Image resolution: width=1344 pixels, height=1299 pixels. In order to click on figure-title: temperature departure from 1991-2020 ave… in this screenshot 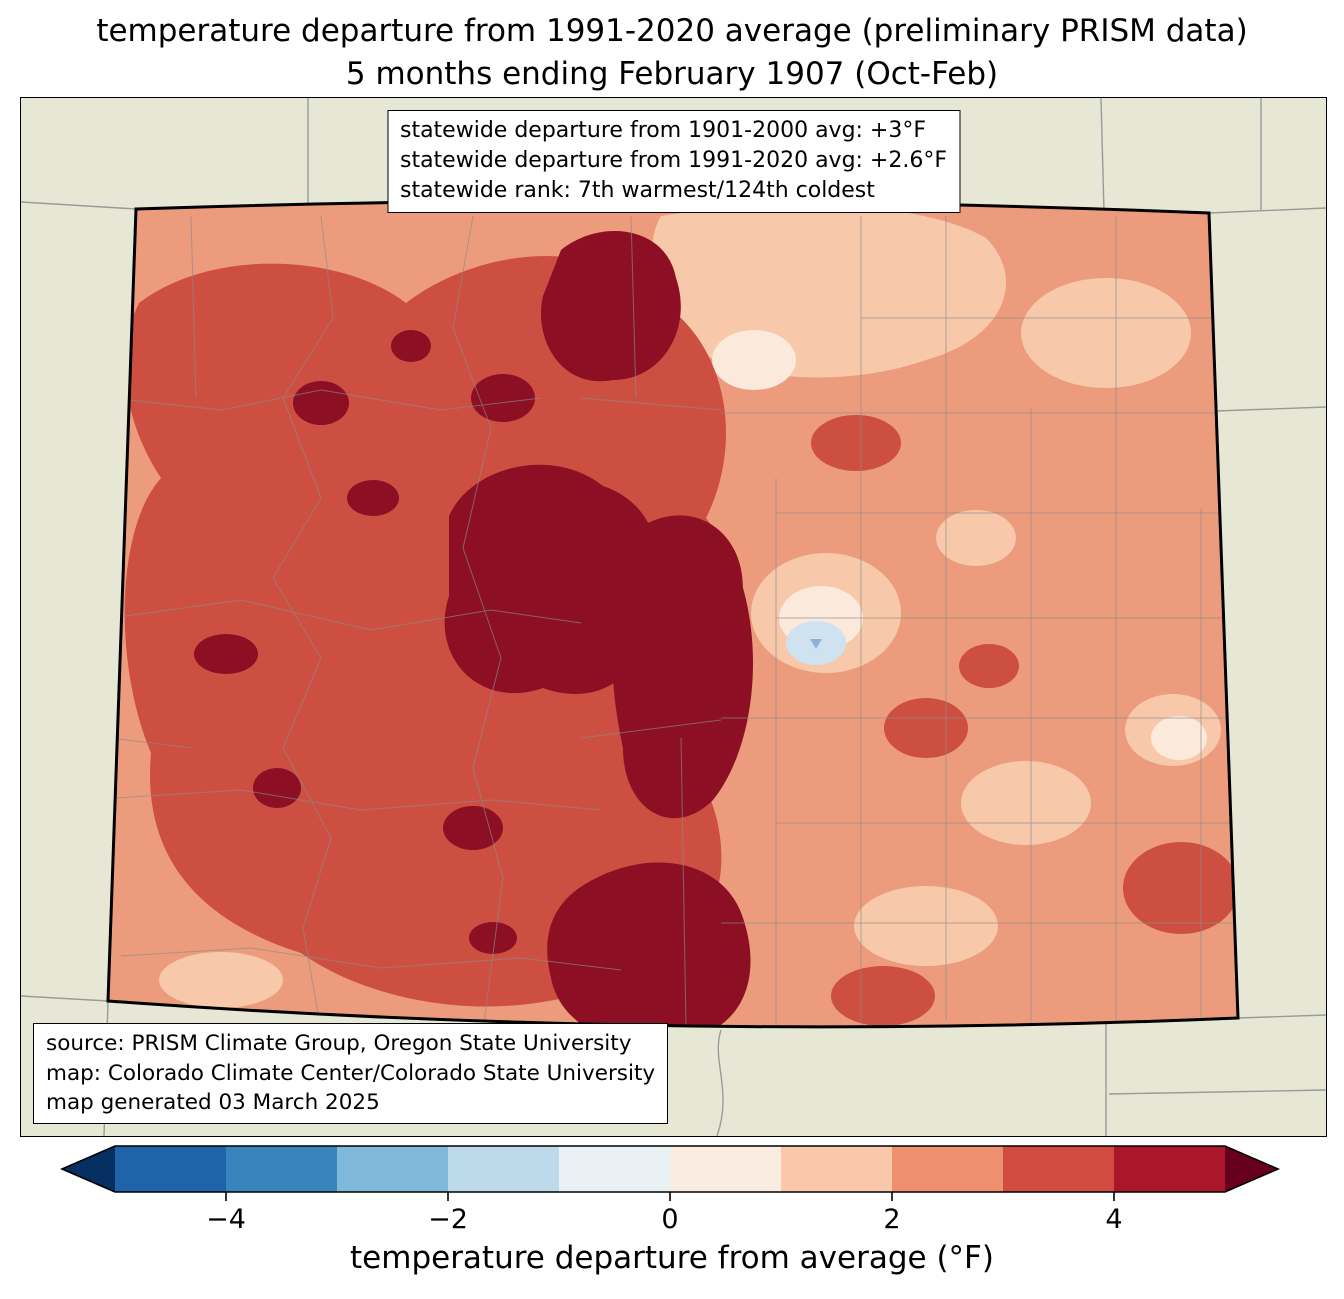, I will do `click(672, 53)`.